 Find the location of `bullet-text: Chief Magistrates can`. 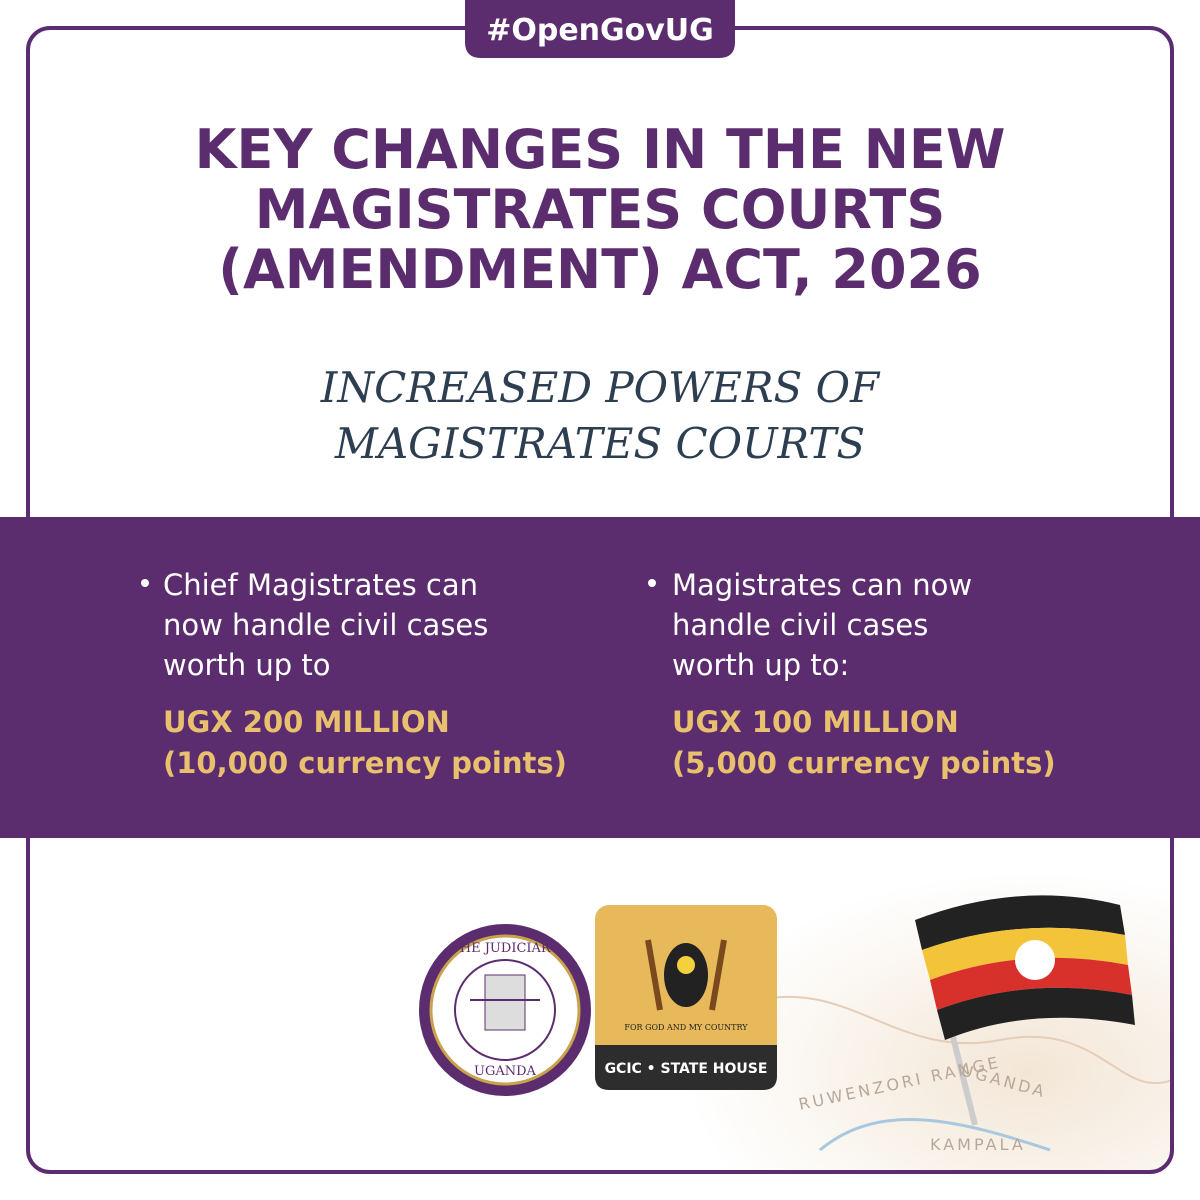

bullet-text: Chief Magistrates can is located at coordinates (320, 585).